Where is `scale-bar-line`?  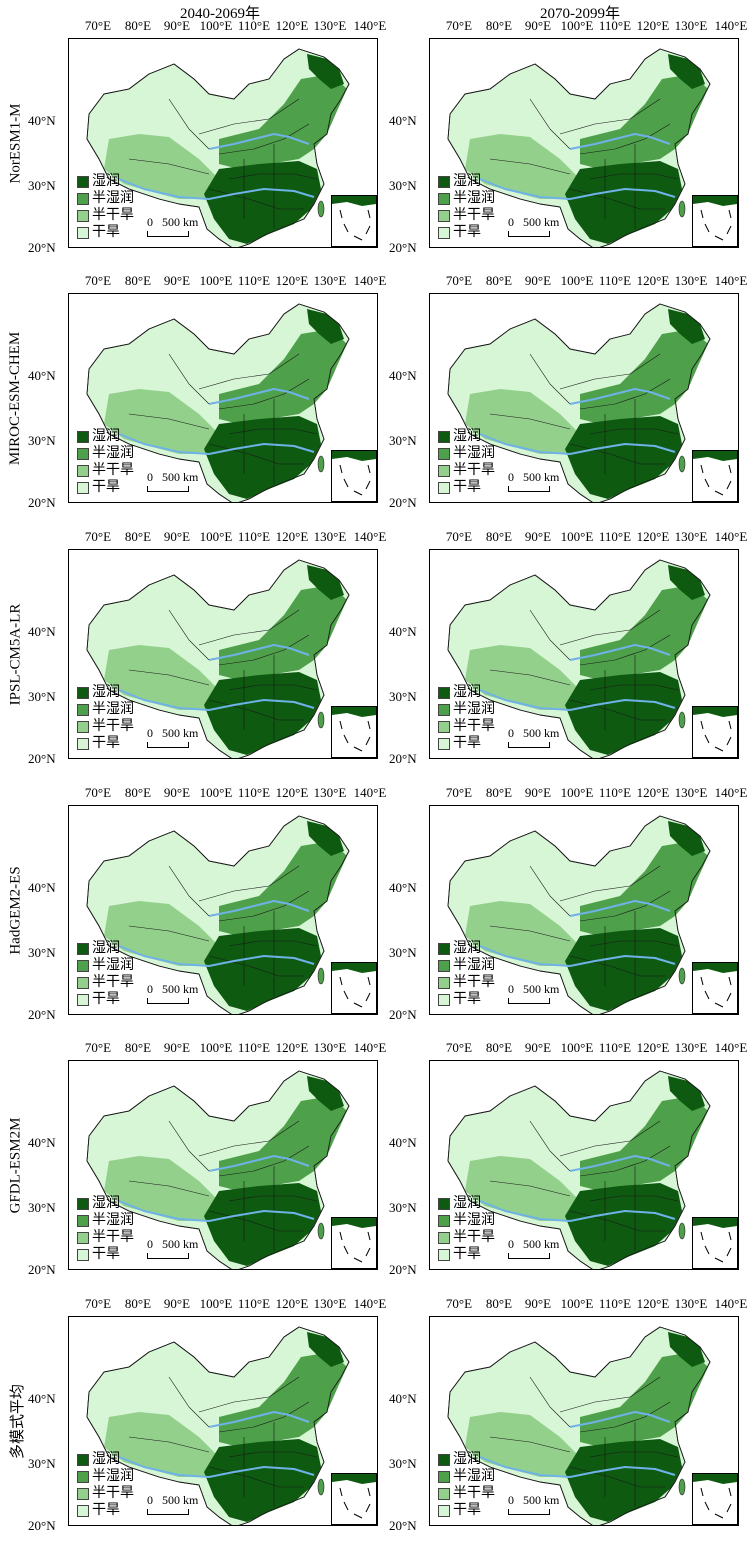 scale-bar-line is located at coordinates (168, 745).